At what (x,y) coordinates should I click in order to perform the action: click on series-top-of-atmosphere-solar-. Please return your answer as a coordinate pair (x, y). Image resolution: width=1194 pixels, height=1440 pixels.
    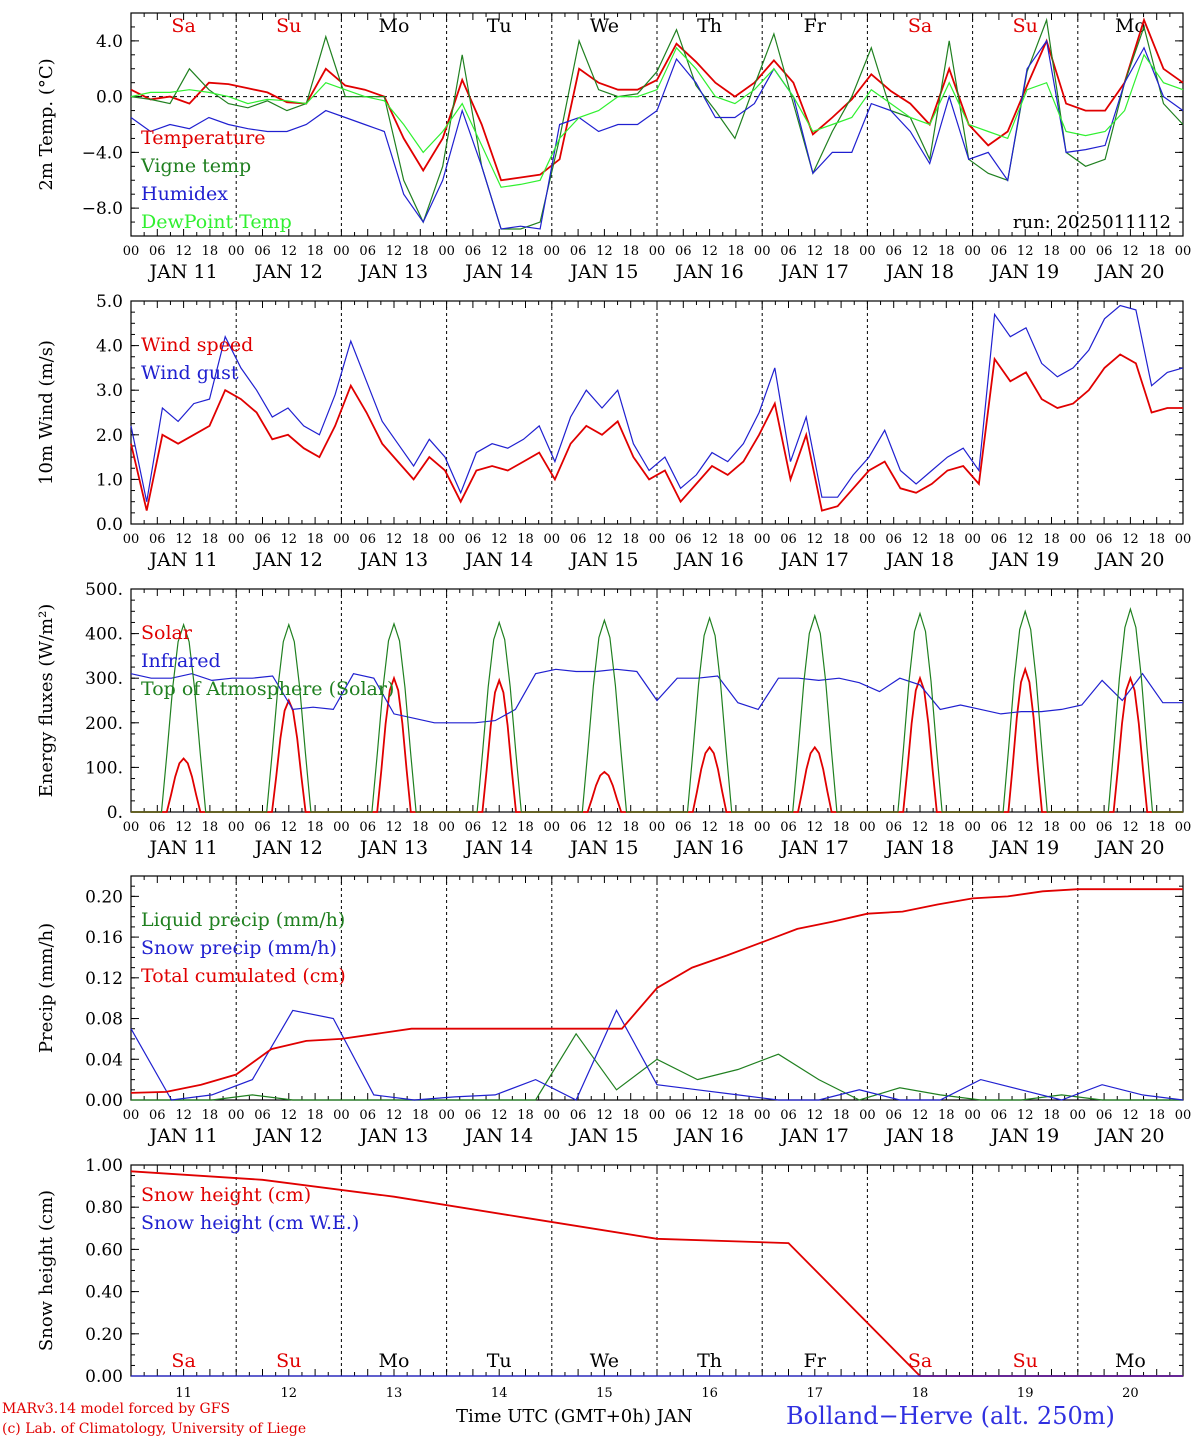
    Looking at the image, I should click on (657, 710).